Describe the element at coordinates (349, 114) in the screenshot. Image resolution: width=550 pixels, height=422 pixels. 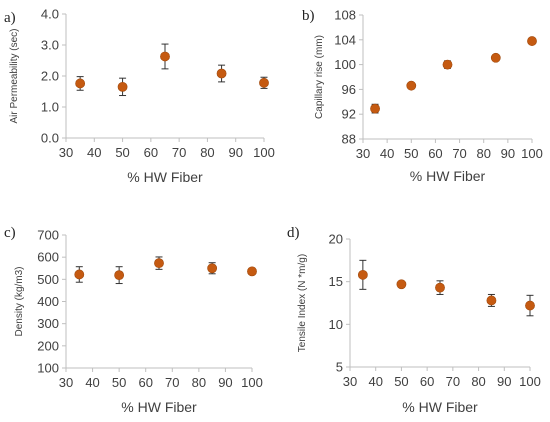
I see `y-tick-label: 92` at that location.